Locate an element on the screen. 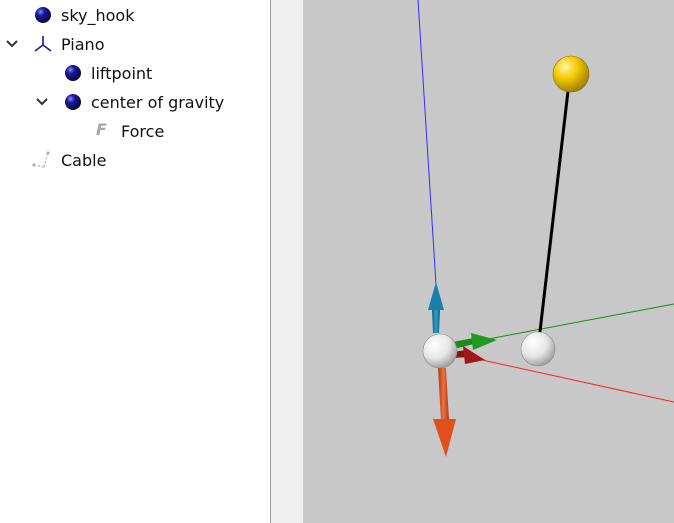 This screenshot has height=523, width=674. tree-item-label: Force is located at coordinates (143, 131).